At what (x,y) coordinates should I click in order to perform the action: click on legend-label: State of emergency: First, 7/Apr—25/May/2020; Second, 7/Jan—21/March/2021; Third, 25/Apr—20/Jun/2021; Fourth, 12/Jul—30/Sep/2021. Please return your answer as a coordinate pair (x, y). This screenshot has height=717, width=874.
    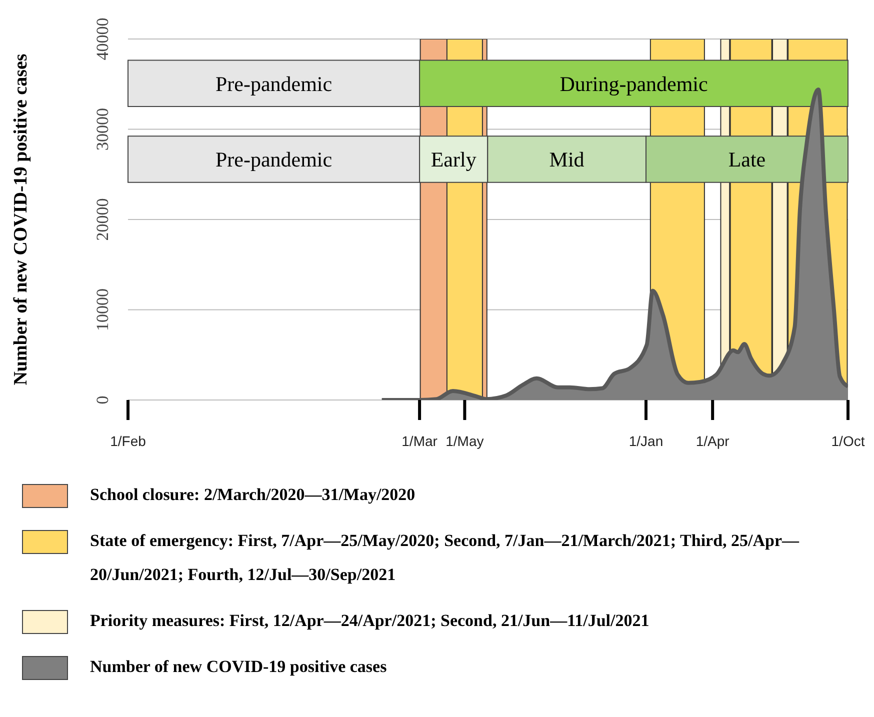
    Looking at the image, I should click on (445, 558).